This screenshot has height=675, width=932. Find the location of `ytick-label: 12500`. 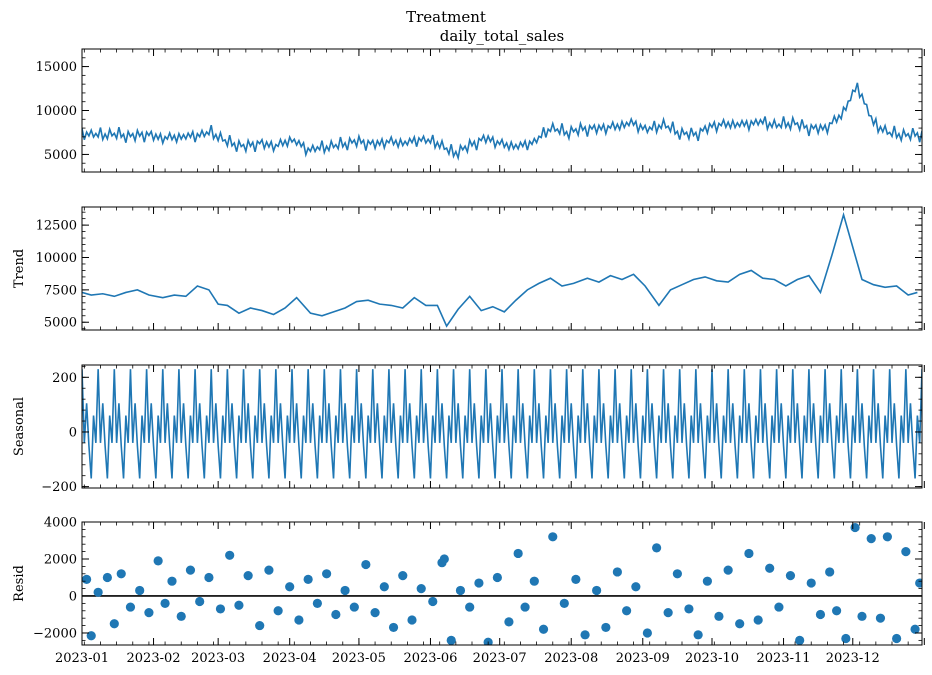

ytick-label: 12500 is located at coordinates (56, 226).